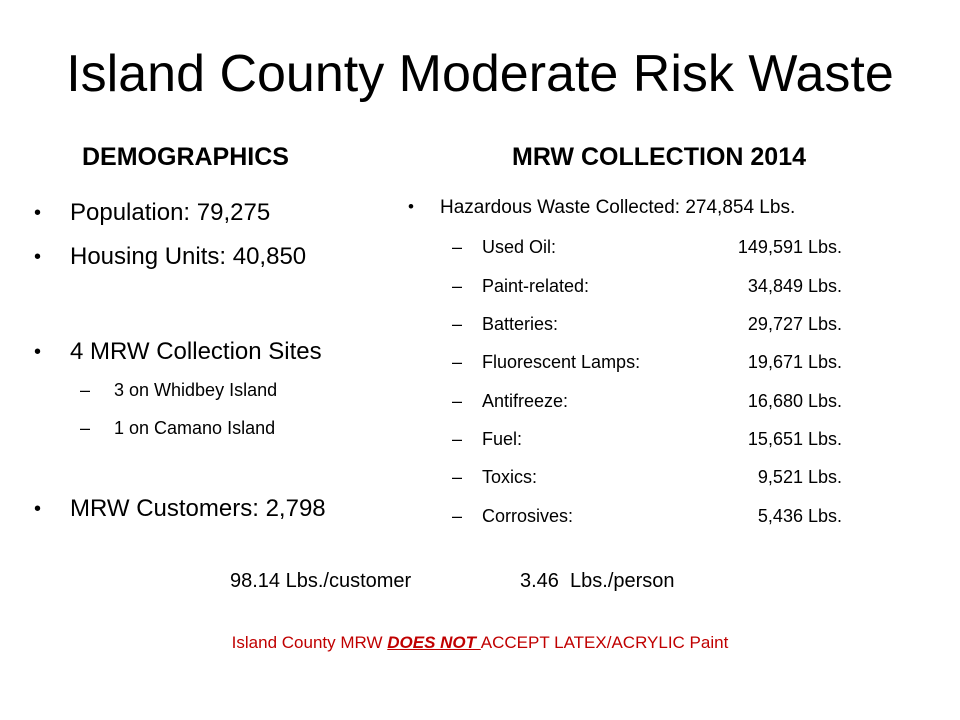  I want to click on waste-item-name: Batteries:, so click(520, 324).